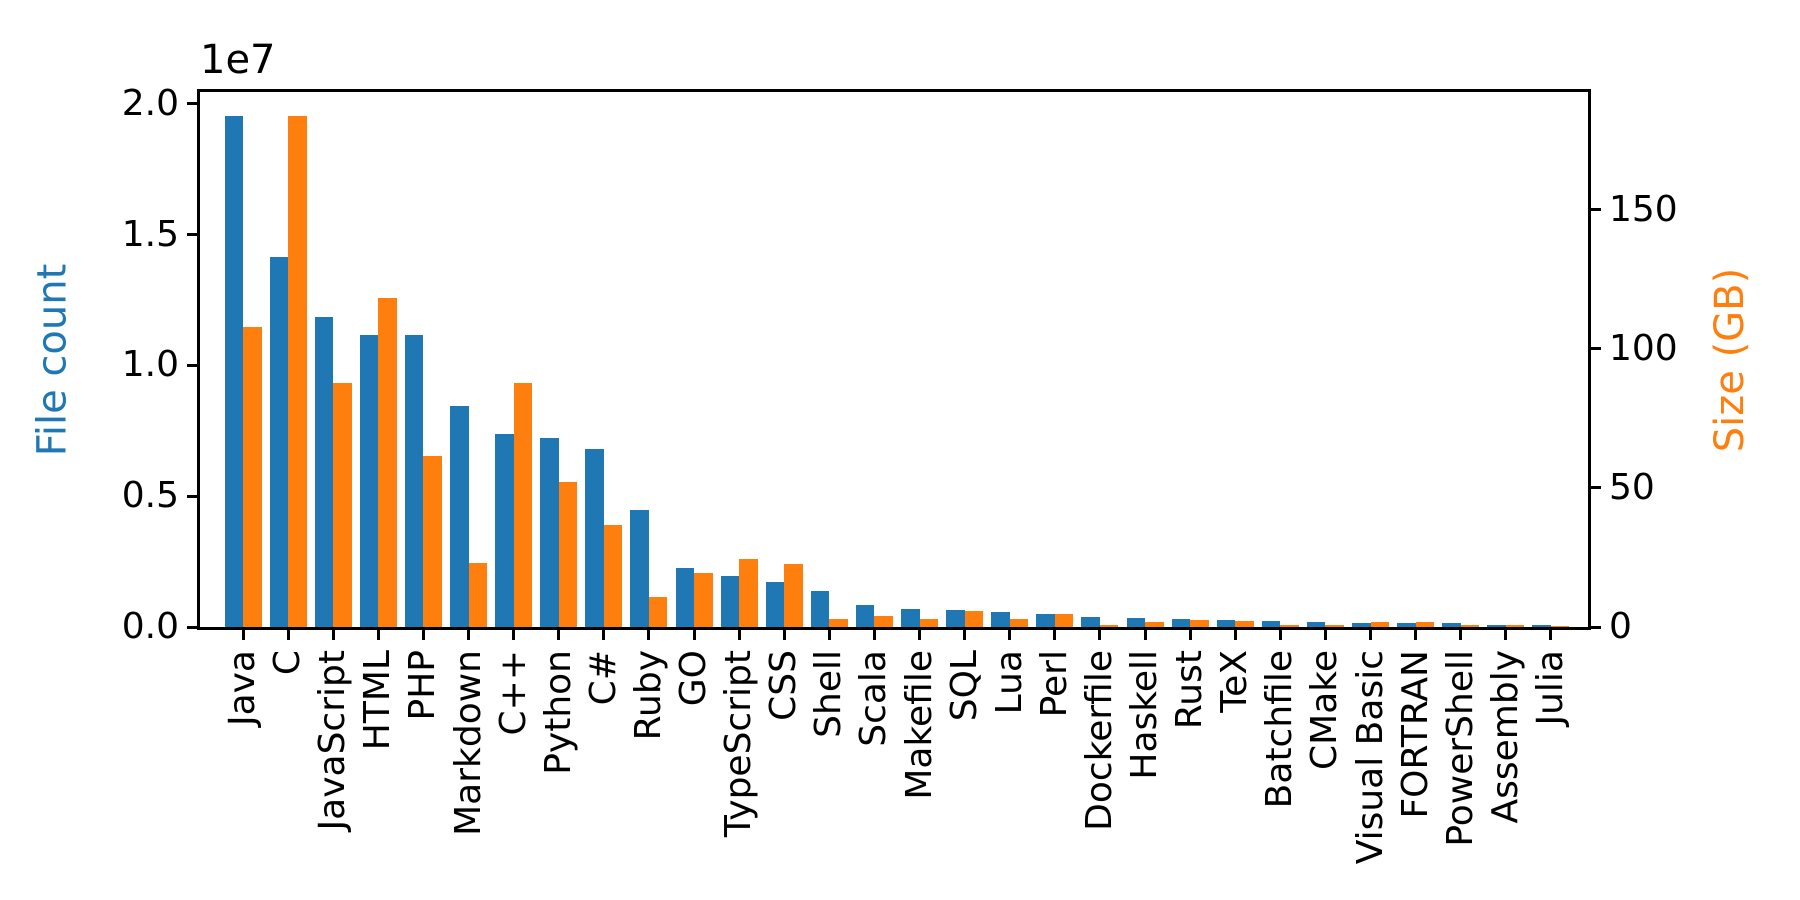 This screenshot has width=1800, height=900. What do you see at coordinates (1515, 625) in the screenshot?
I see `bar-size-gb-Assembly` at bounding box center [1515, 625].